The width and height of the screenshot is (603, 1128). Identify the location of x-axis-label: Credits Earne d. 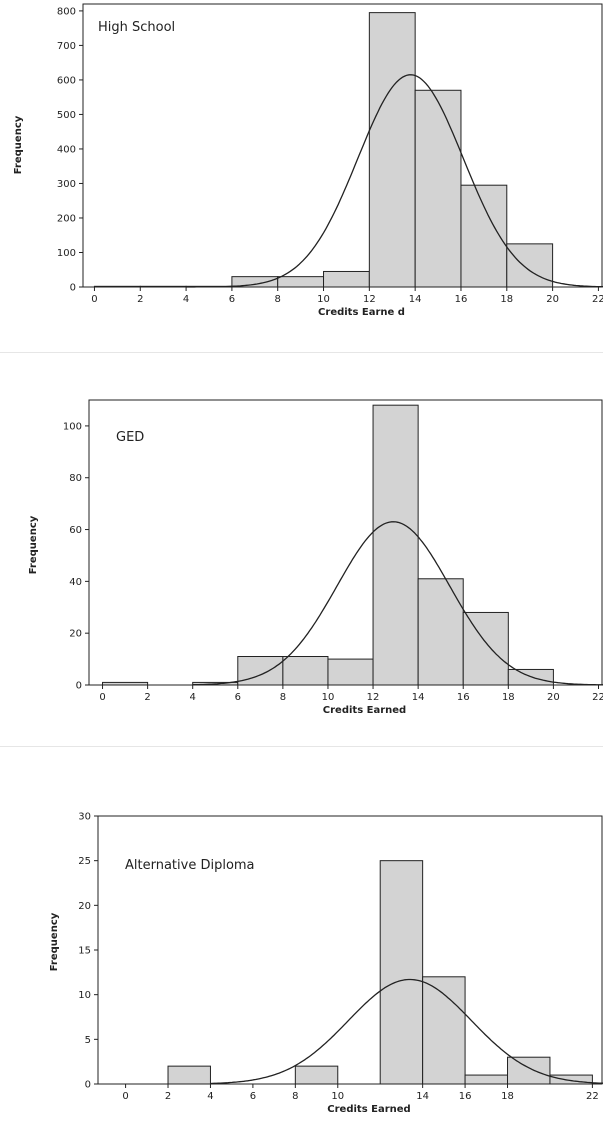
(361, 312).